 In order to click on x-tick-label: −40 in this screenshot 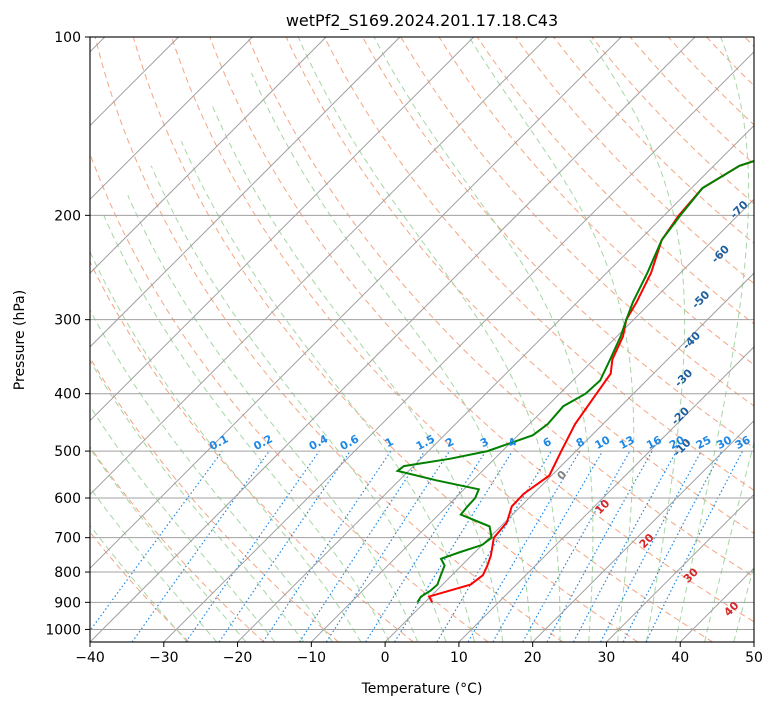, I will do `click(90, 658)`.